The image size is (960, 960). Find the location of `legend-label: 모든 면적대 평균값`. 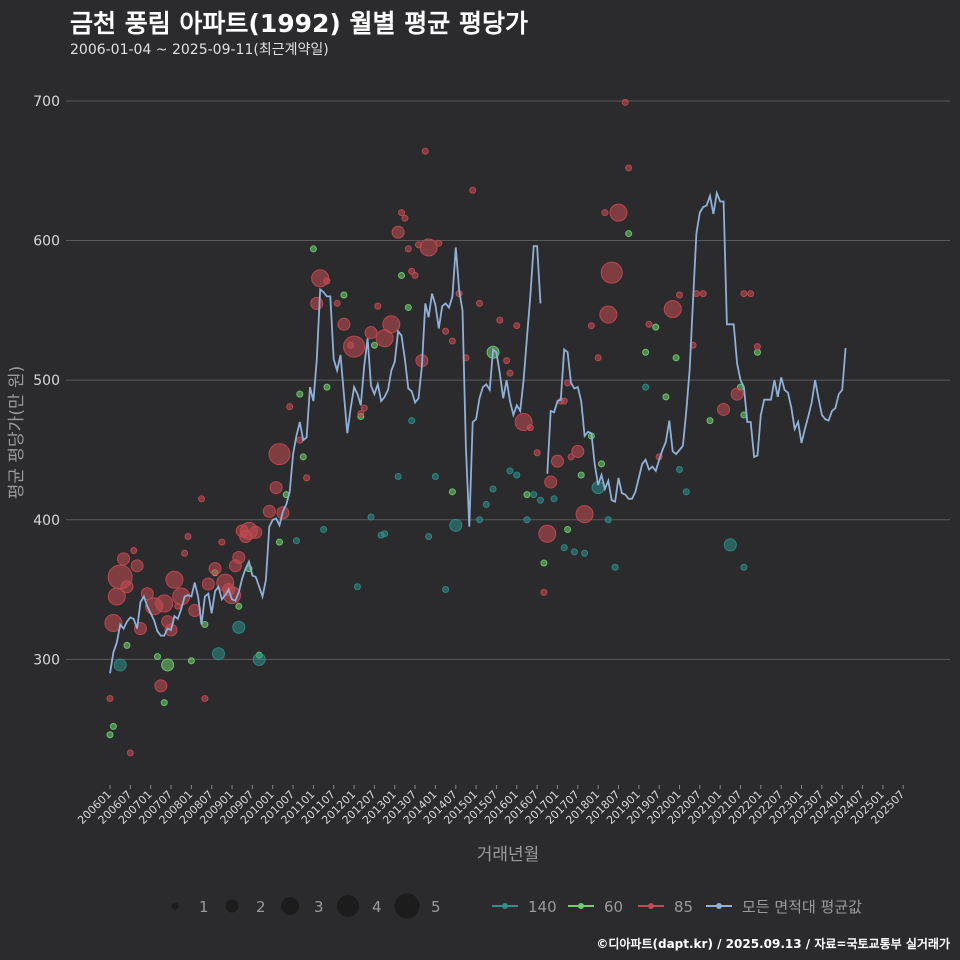

legend-label: 모든 면적대 평균값 is located at coordinates (802, 907).